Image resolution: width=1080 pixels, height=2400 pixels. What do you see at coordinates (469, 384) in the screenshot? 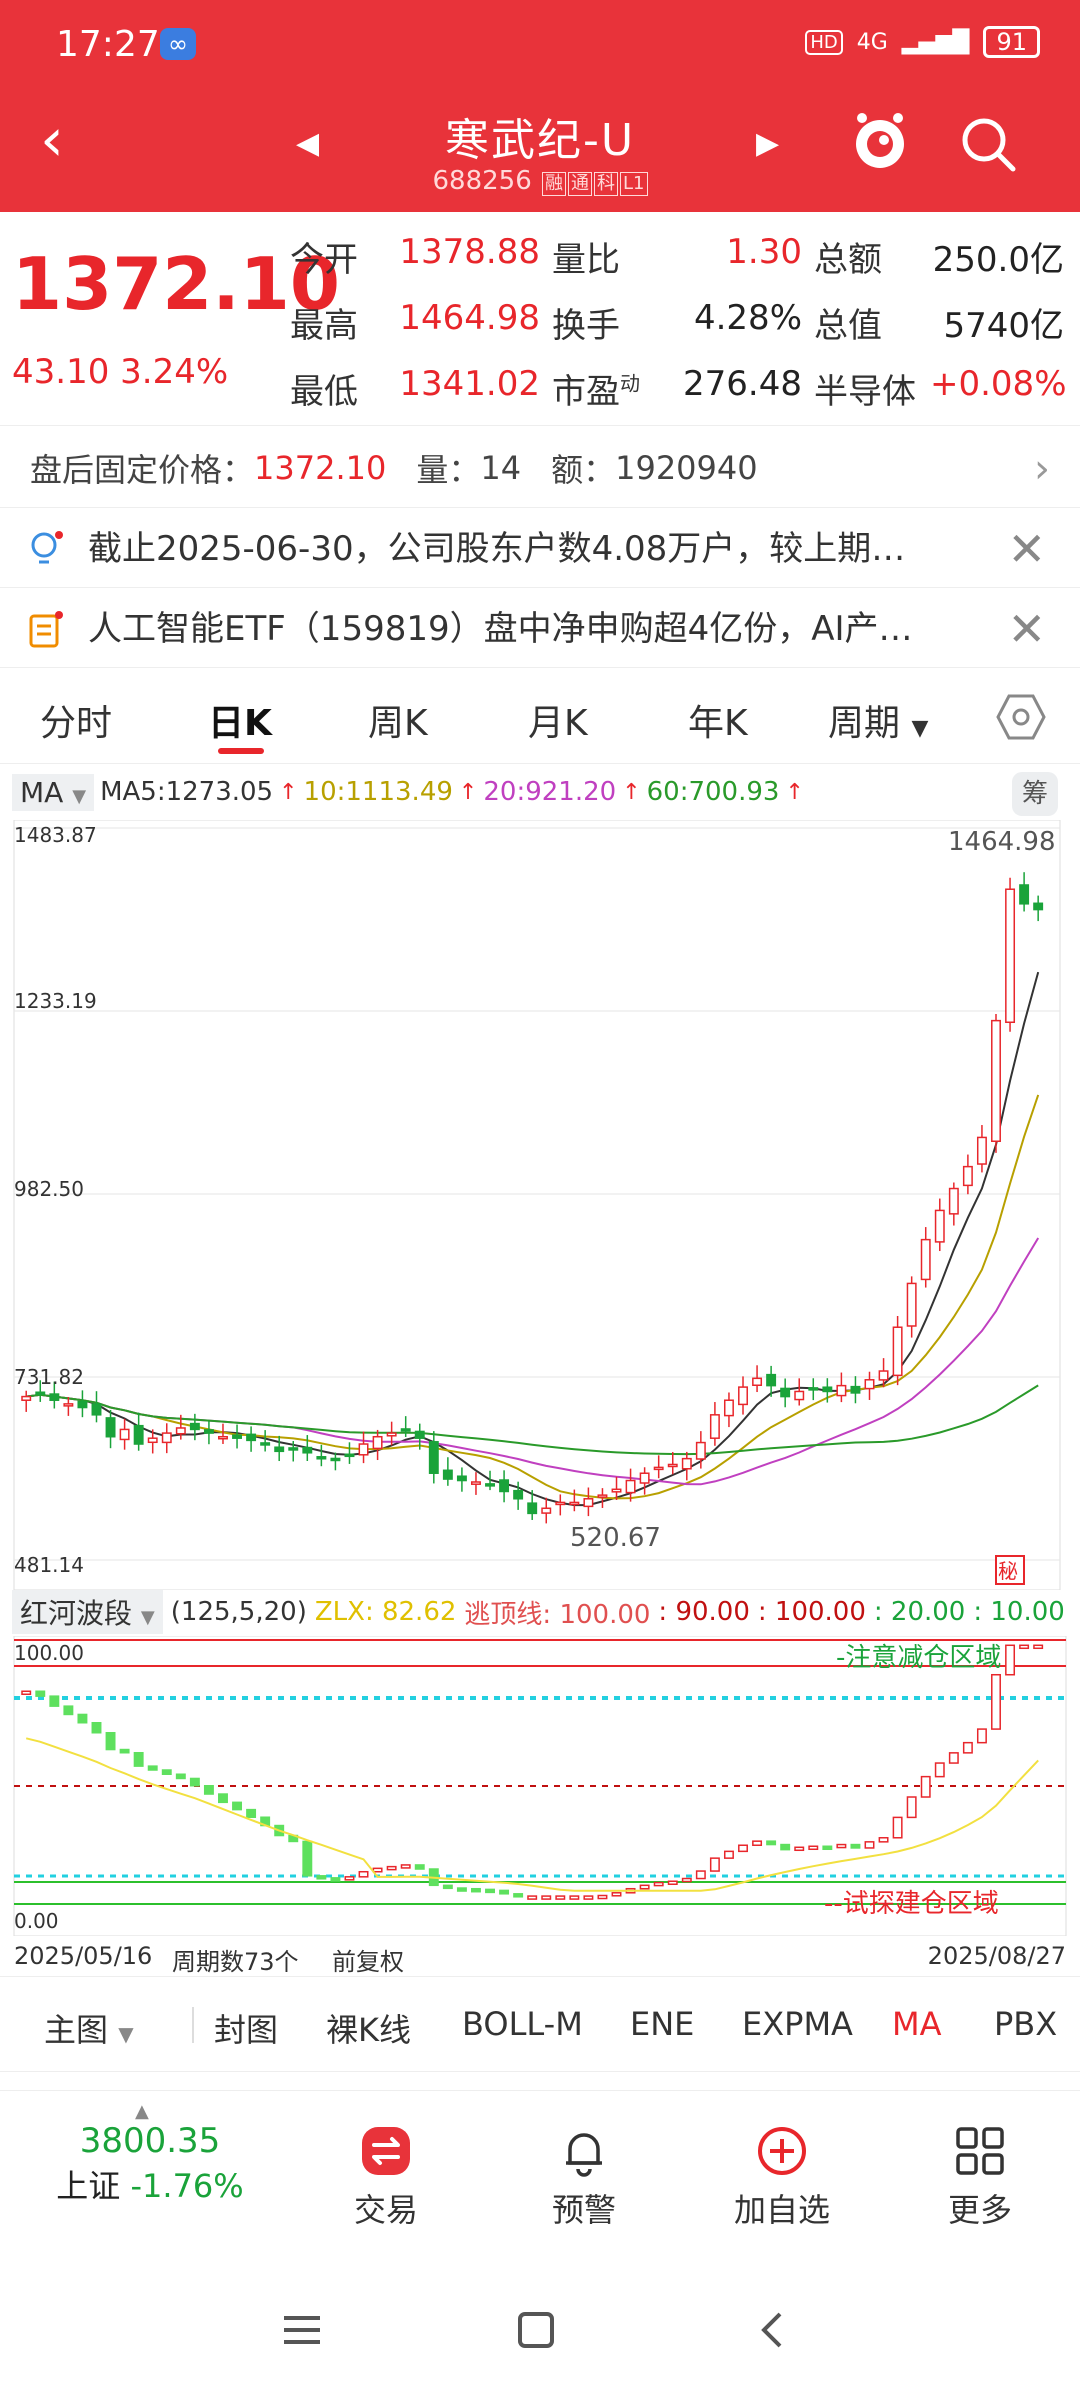
I see `low-value: 1341.02` at bounding box center [469, 384].